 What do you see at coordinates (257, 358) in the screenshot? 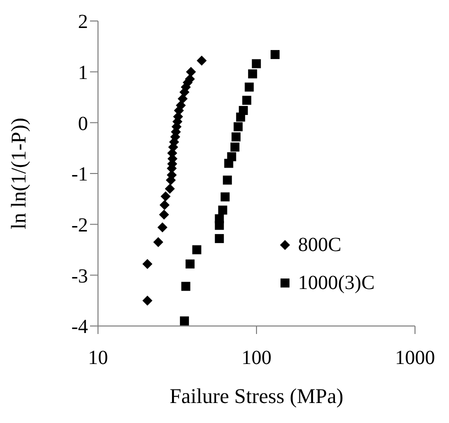
I see `x-tick-label: 100` at bounding box center [257, 358].